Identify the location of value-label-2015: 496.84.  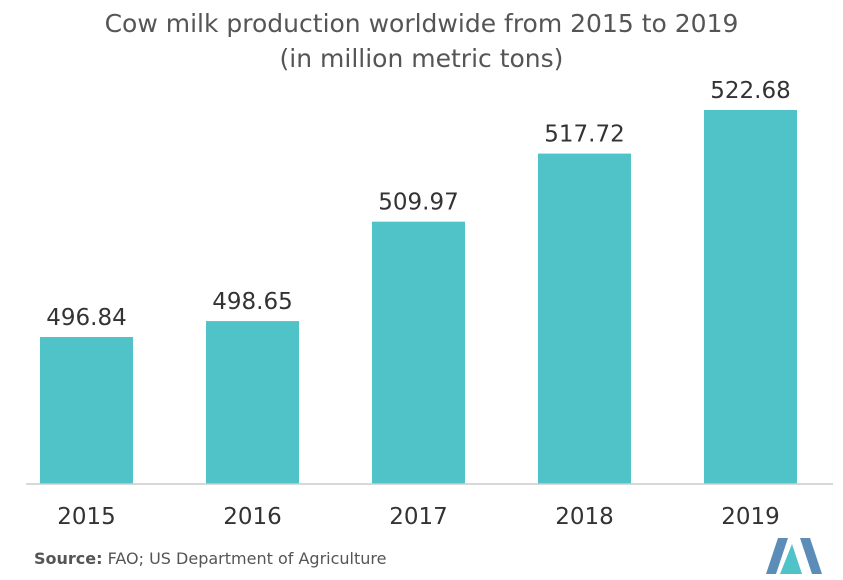
(86, 318).